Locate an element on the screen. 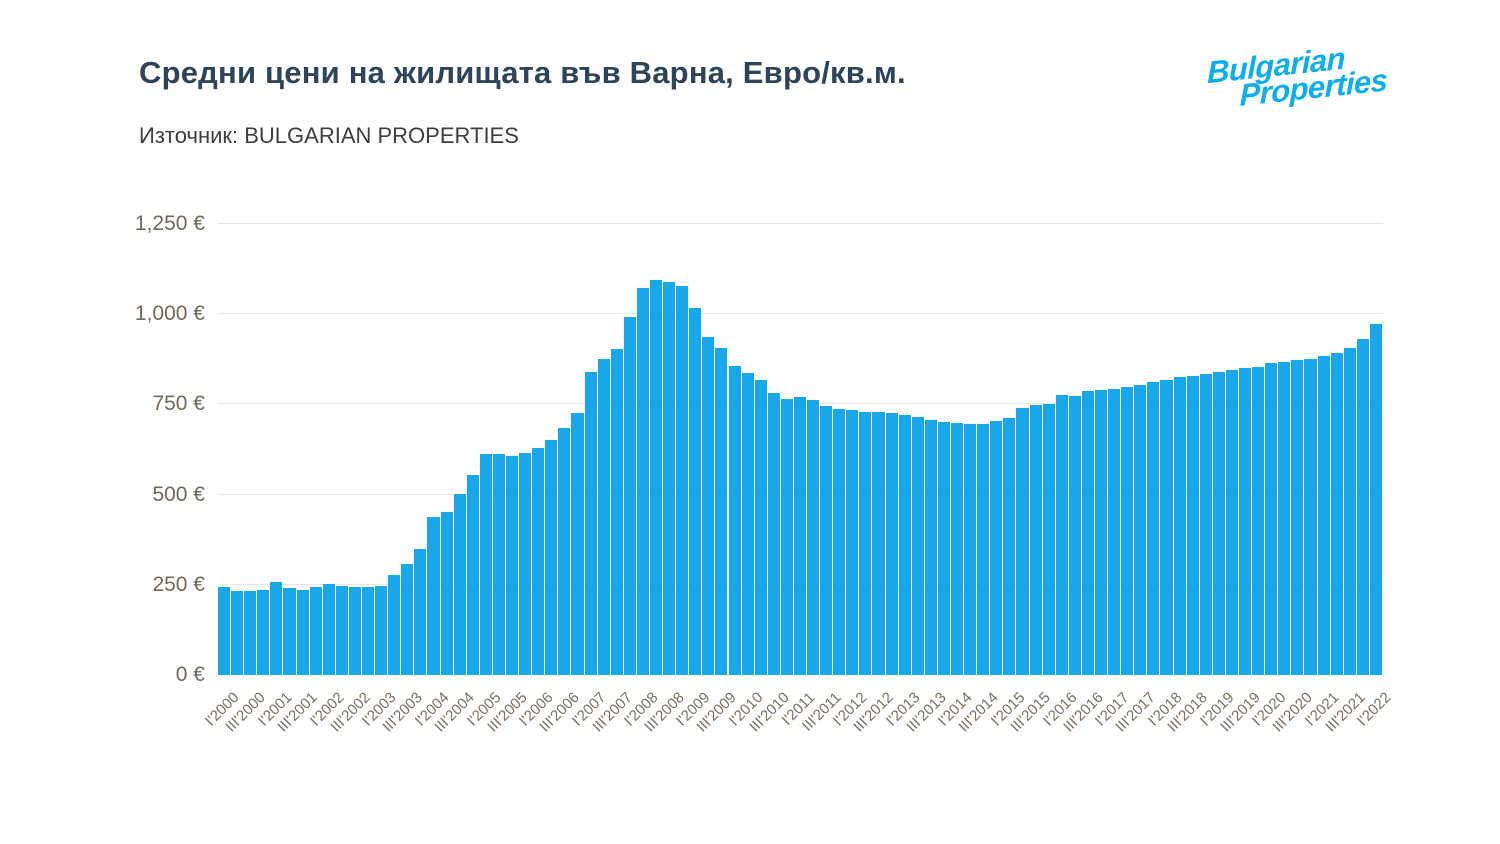 Image resolution: width=1500 pixels, height=844 pixels. bar-III'2019 is located at coordinates (1245, 521).